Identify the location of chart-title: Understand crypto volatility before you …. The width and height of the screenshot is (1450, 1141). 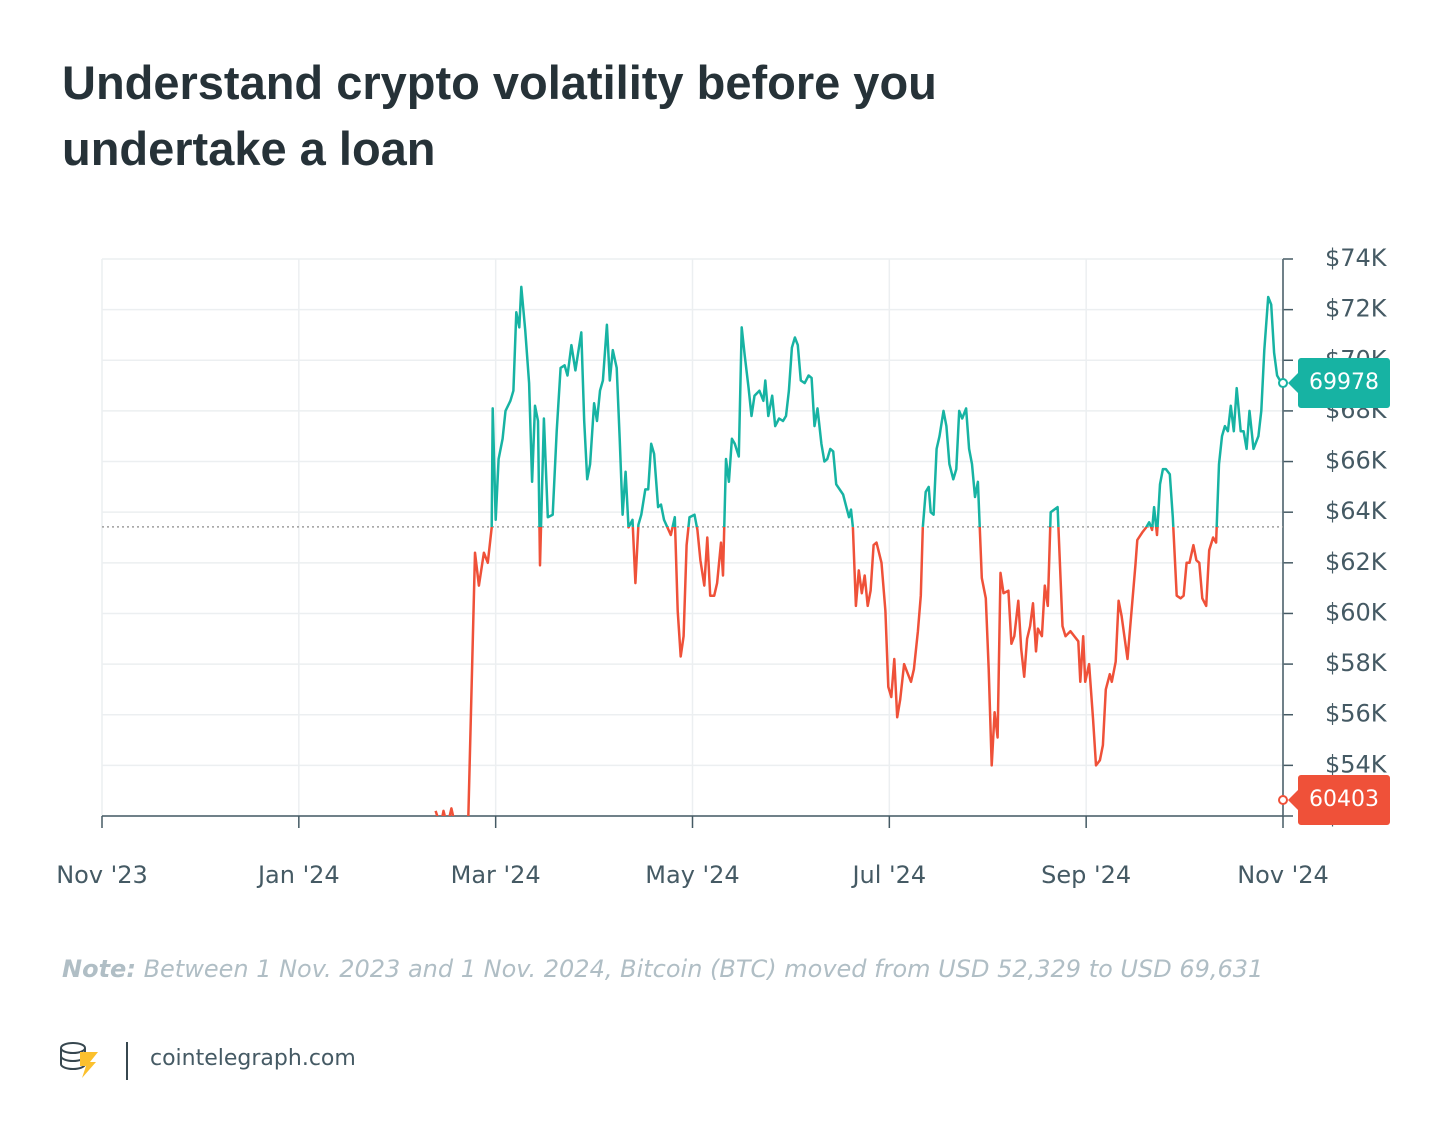
(499, 115).